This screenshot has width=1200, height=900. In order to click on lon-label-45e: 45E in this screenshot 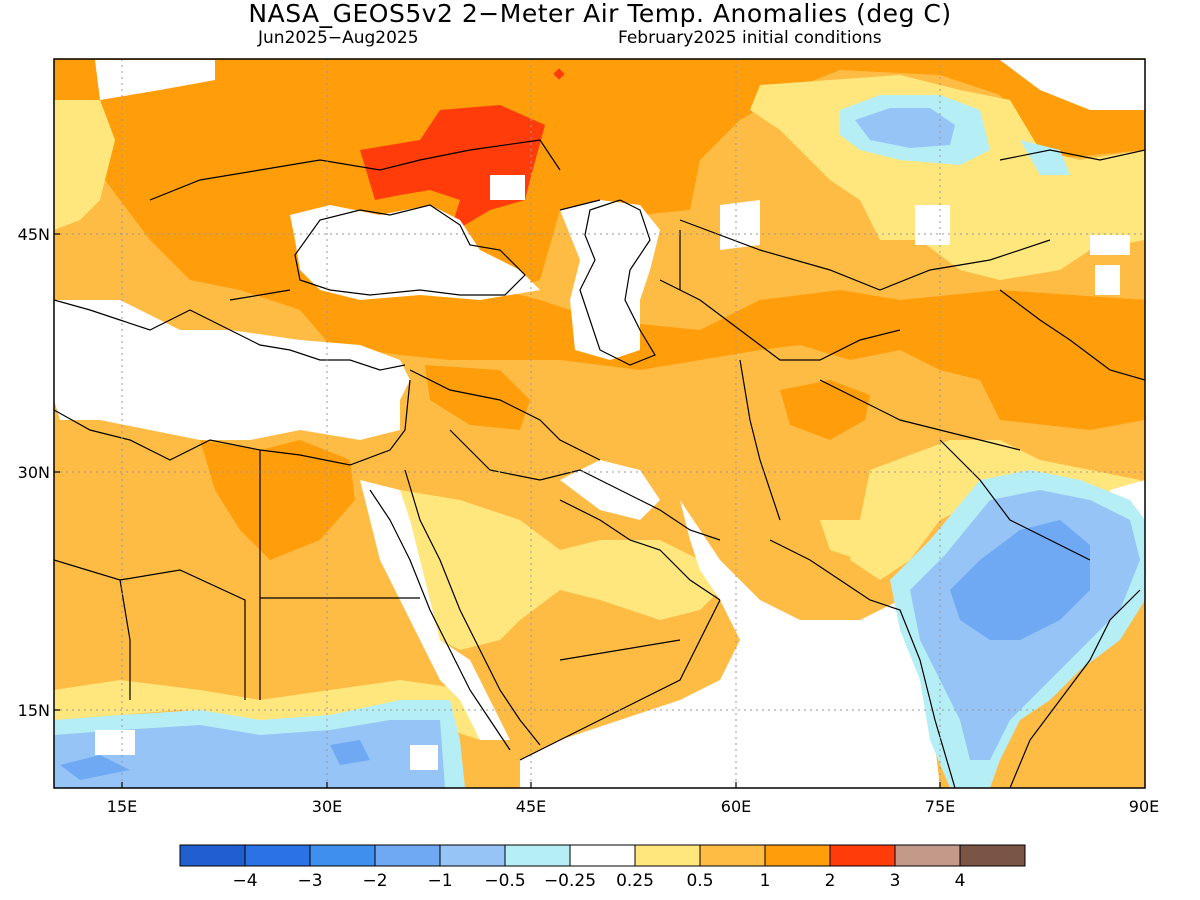, I will do `click(531, 806)`.